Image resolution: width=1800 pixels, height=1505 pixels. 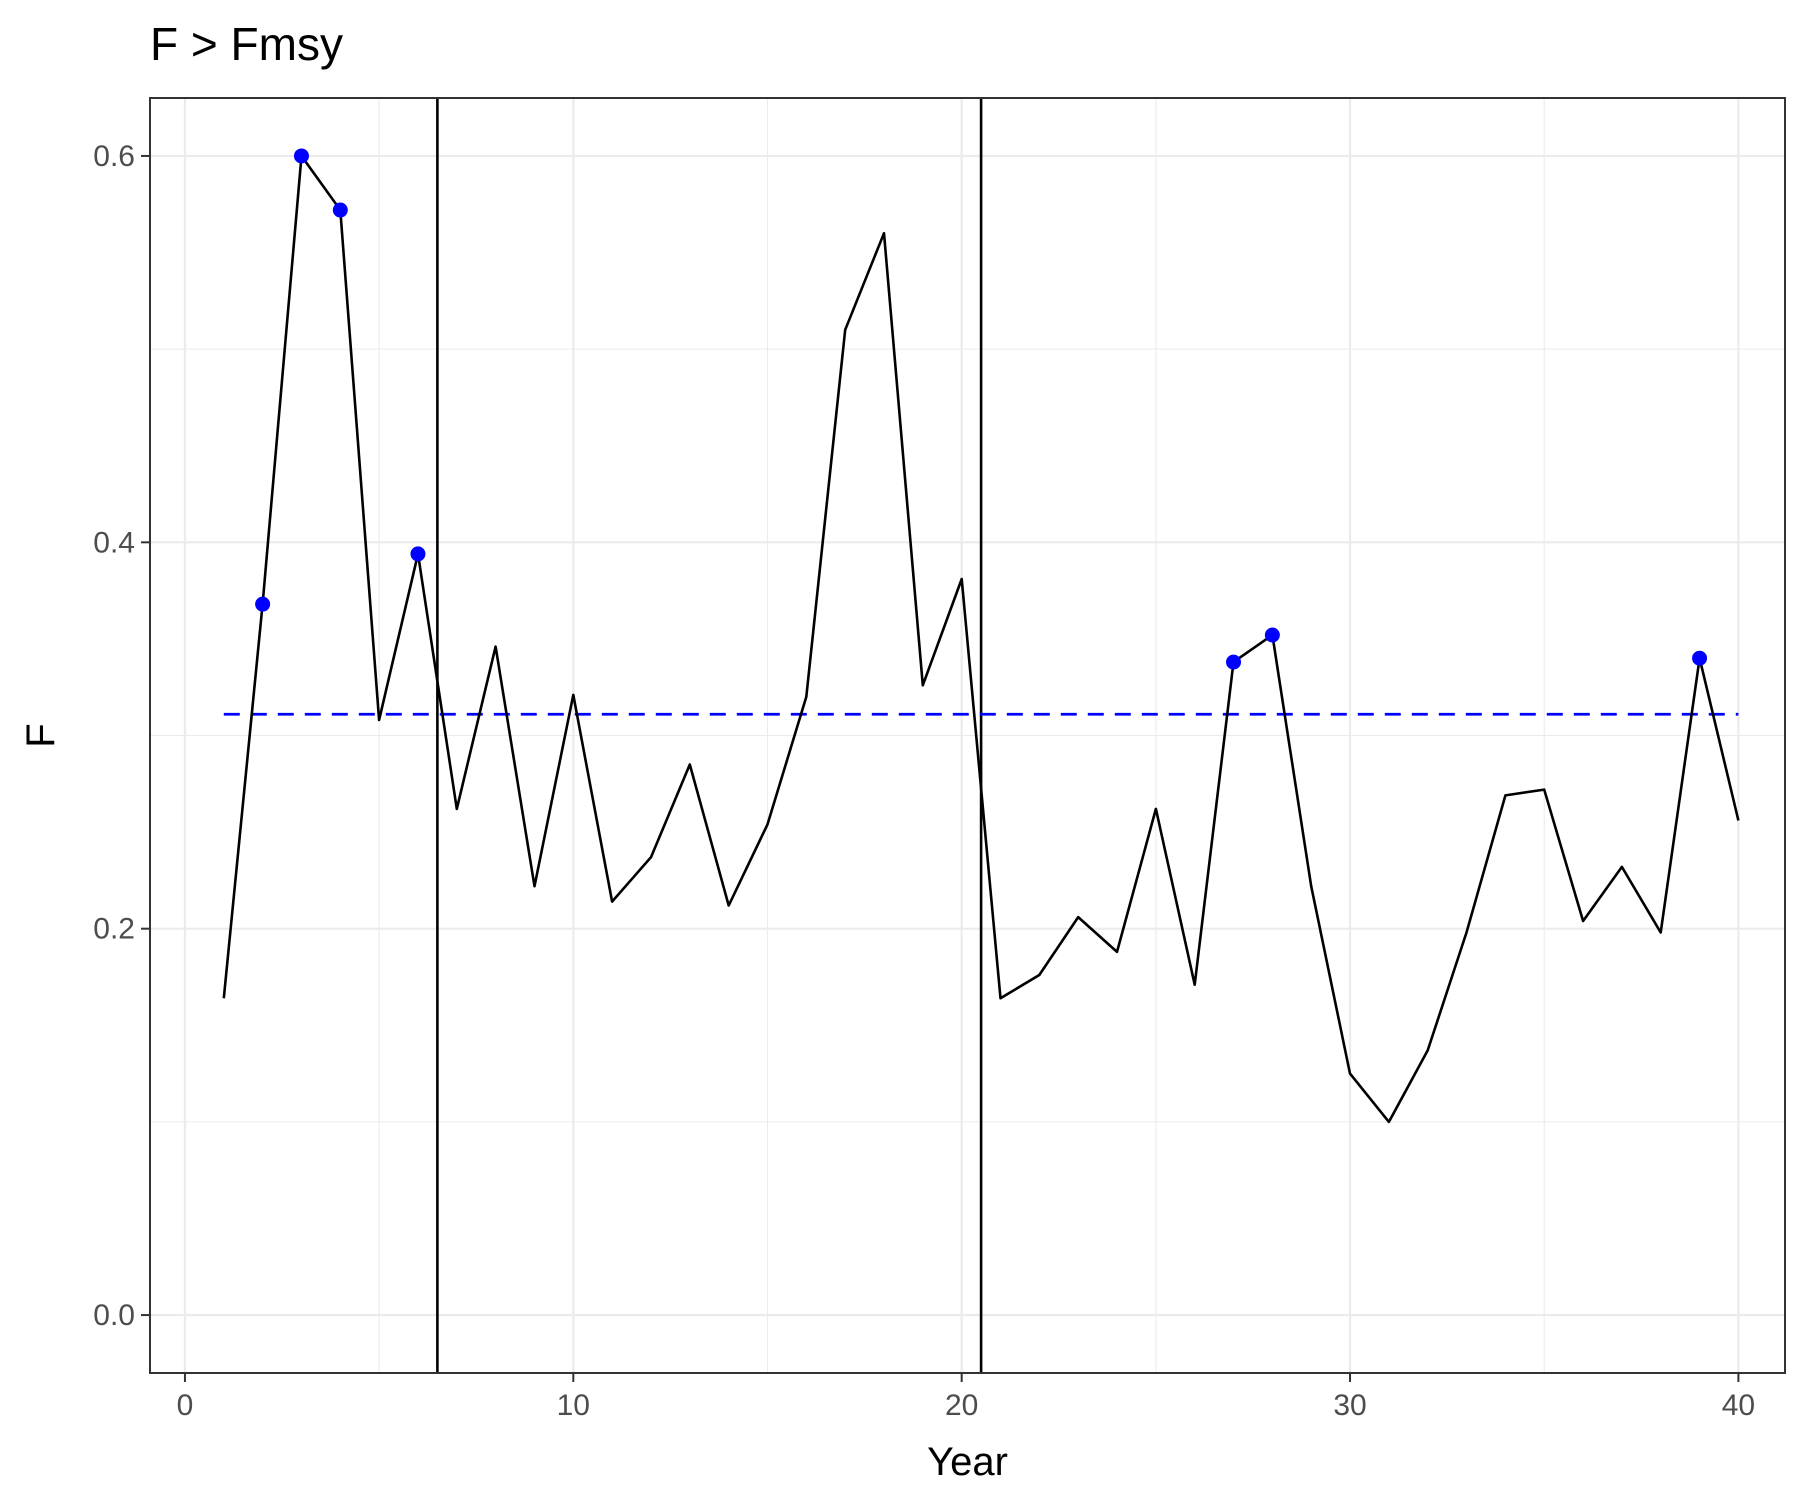 I want to click on x-tick-label: 40, so click(x=1738, y=1405).